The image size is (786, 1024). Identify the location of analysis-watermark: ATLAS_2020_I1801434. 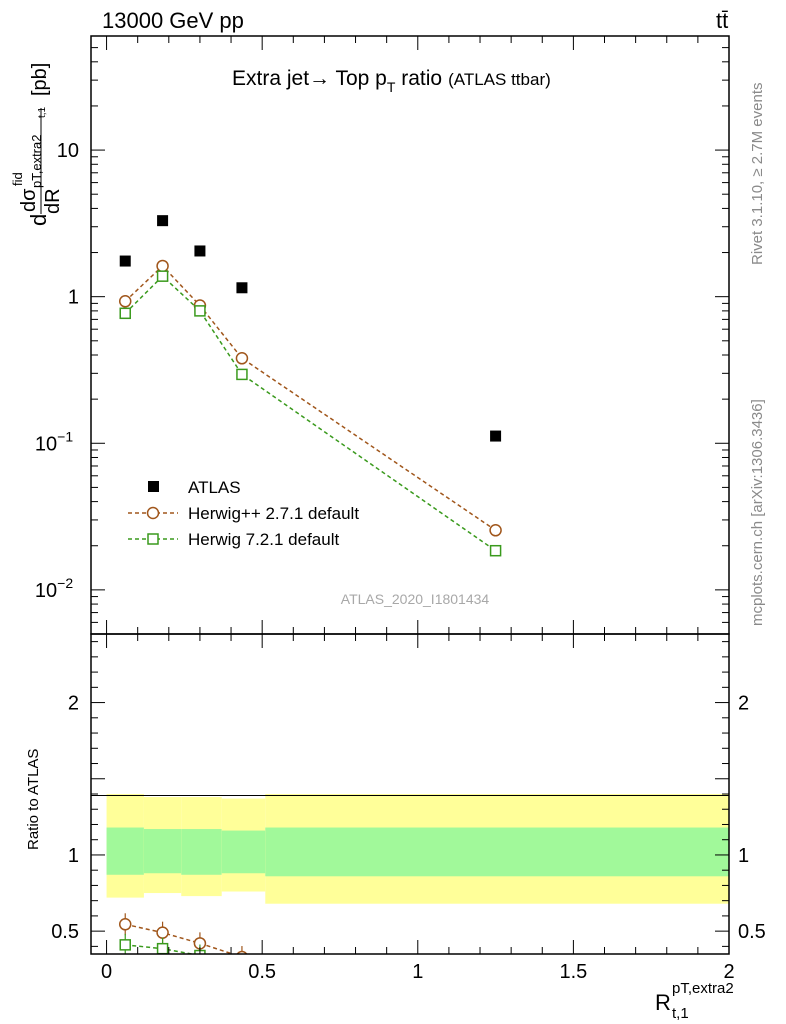
(415, 599).